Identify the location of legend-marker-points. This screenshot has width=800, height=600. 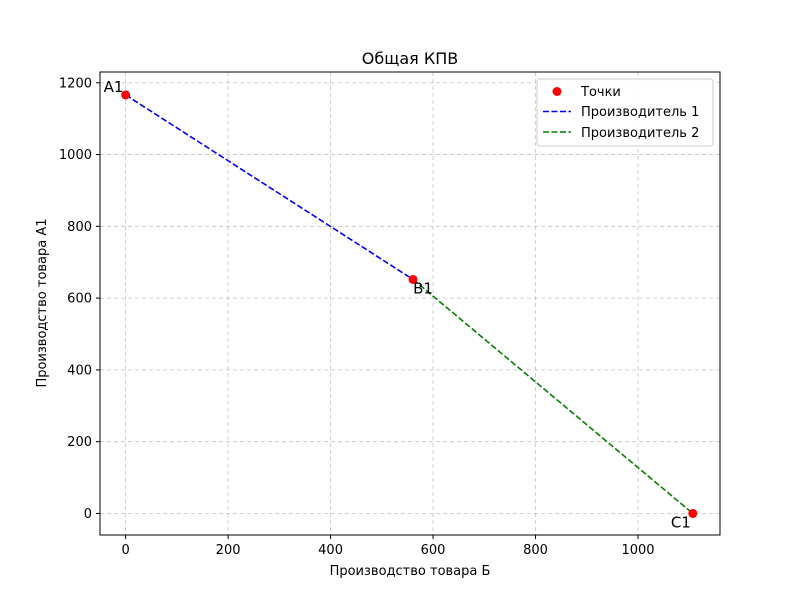
(557, 91).